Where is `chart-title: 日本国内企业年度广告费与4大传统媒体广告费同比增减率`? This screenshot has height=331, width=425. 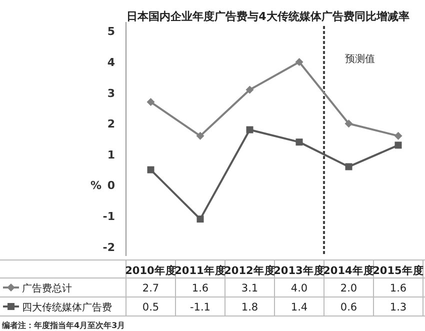 chart-title: 日本国内企业年度广告费与4大传统媒体广告费同比增减率 is located at coordinates (268, 16).